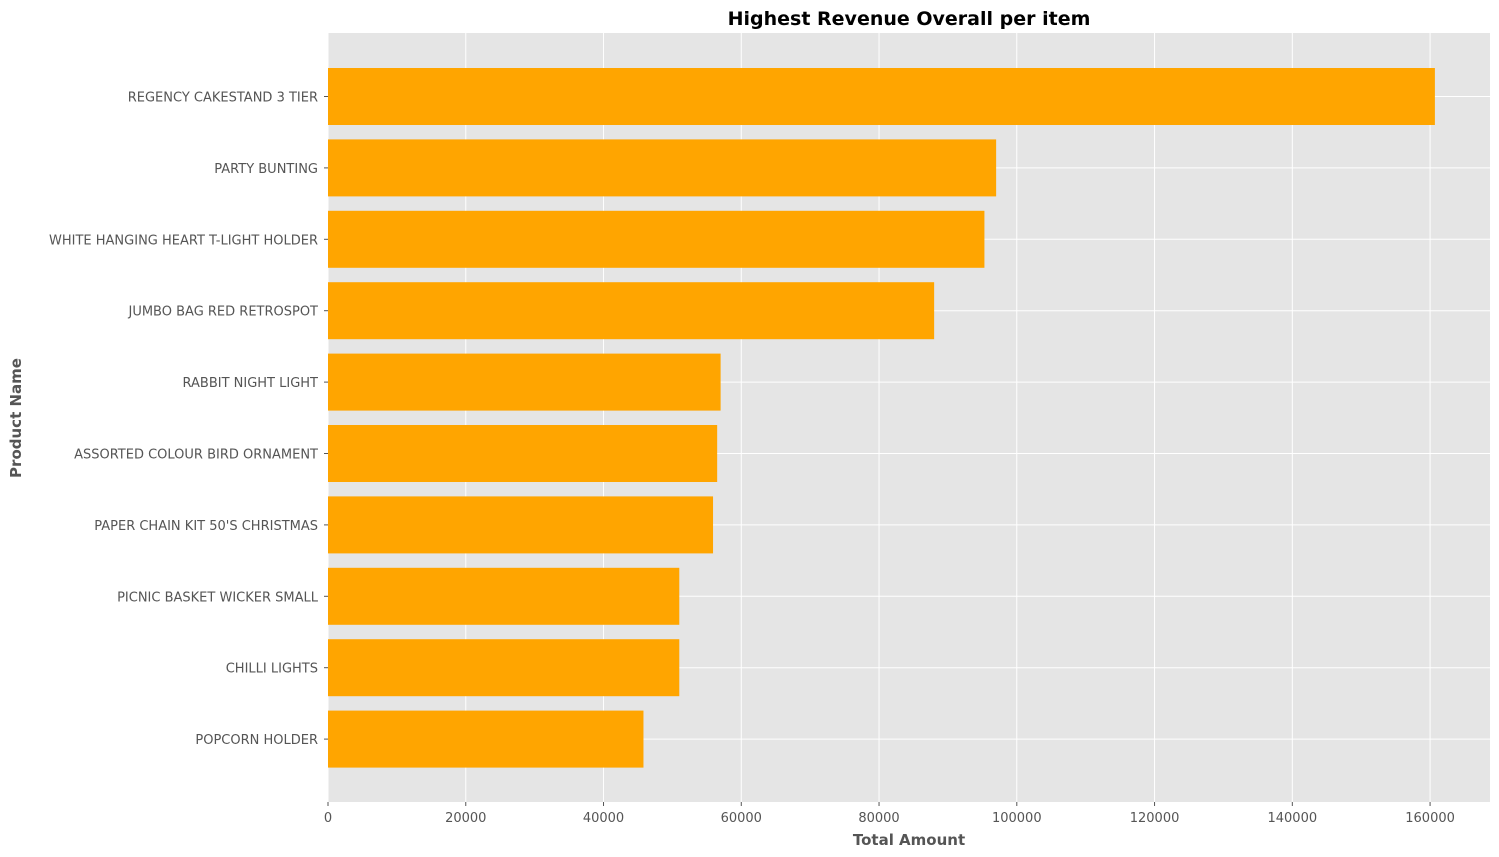  I want to click on y-axis-label: Product Name, so click(16, 418).